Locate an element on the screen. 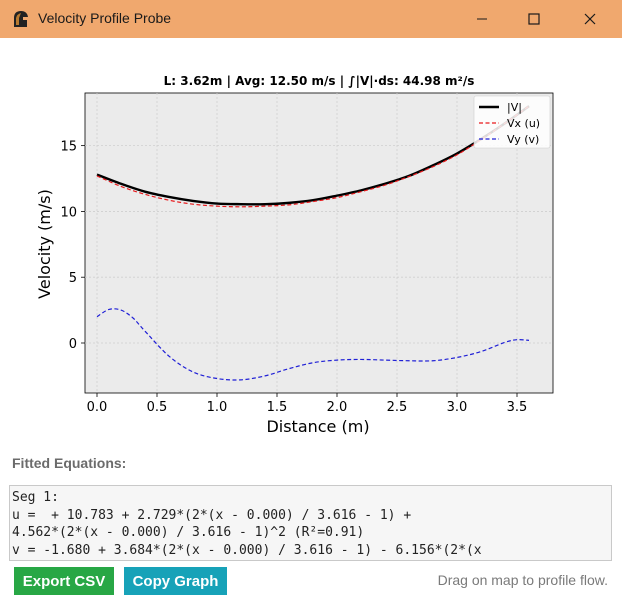 The image size is (622, 606). close-button is located at coordinates (590, 19).